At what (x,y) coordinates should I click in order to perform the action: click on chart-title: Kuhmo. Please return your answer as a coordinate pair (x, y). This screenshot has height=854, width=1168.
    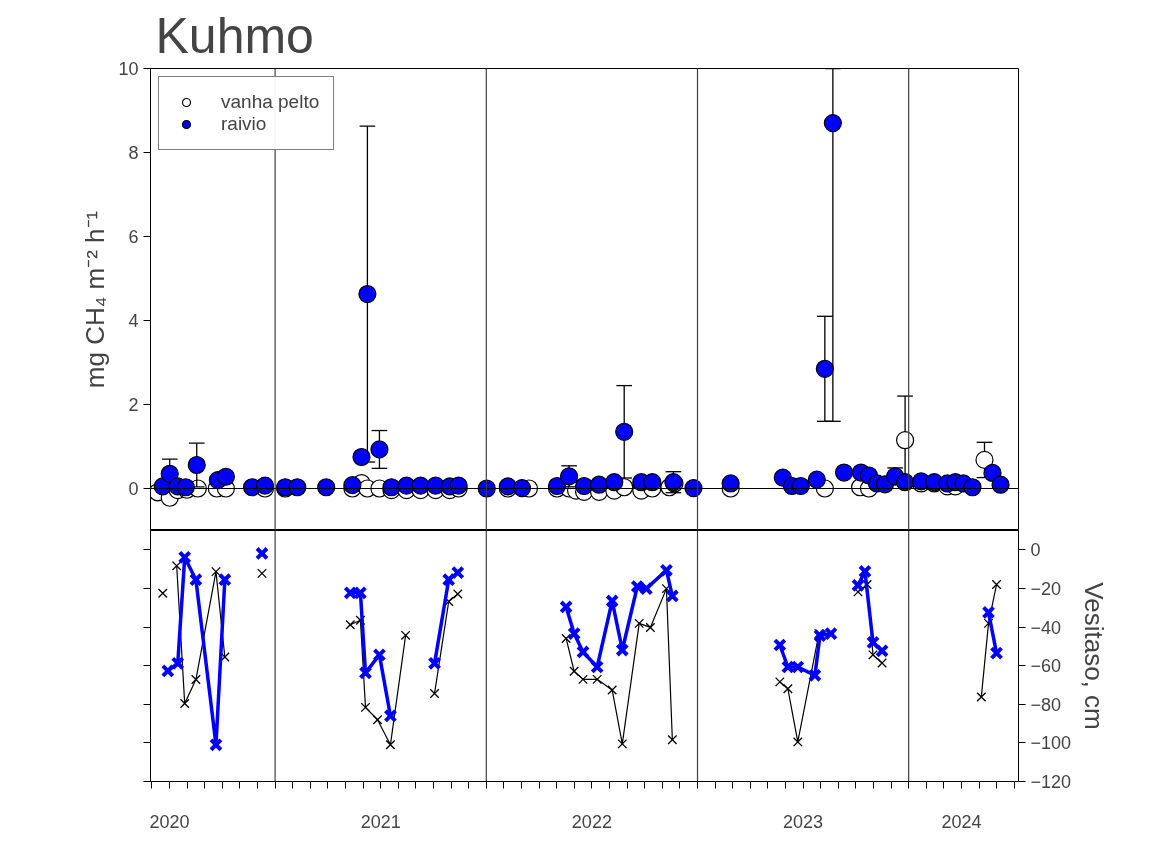
    Looking at the image, I should click on (234, 35).